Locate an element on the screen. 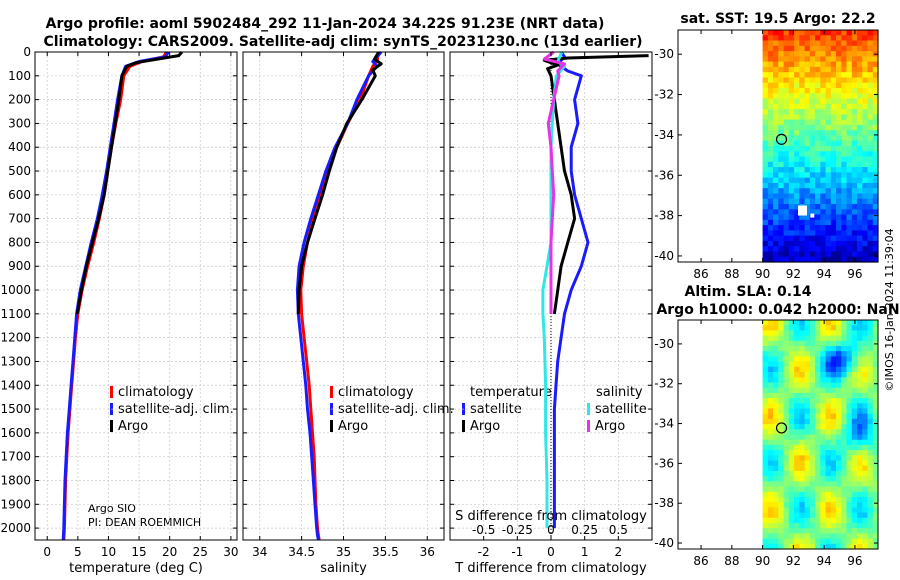 This screenshot has width=900, height=580. y-tick-label: 400 is located at coordinates (19, 147).